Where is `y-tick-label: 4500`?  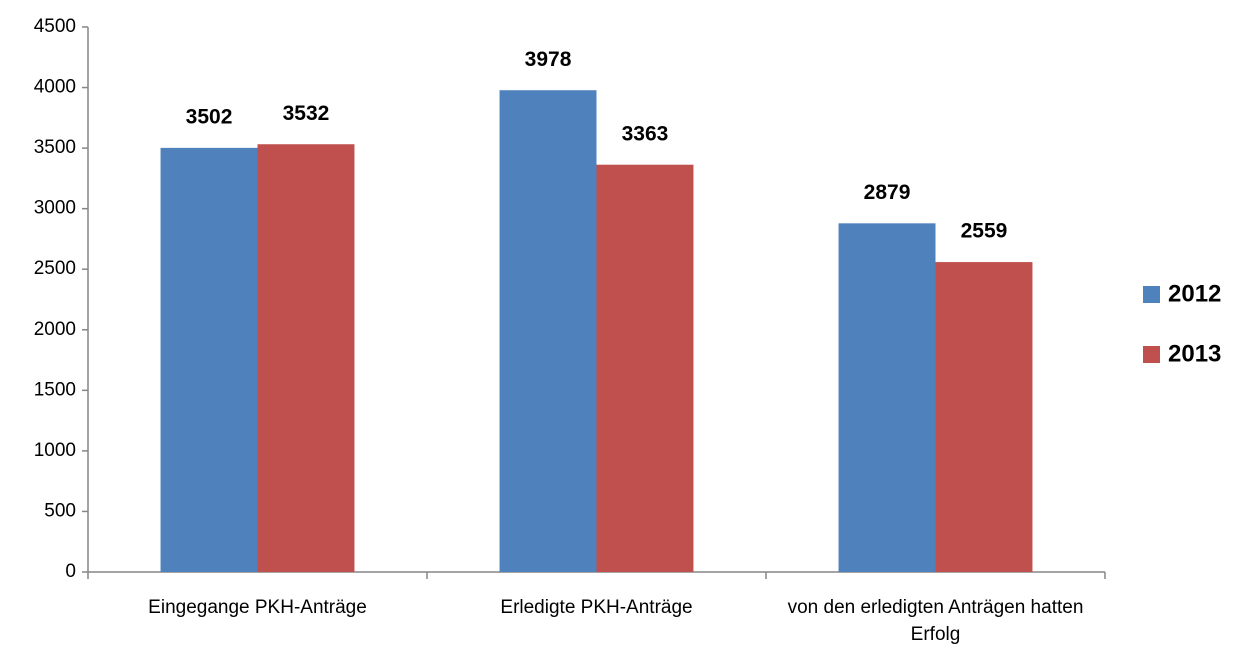 y-tick-label: 4500 is located at coordinates (55, 26).